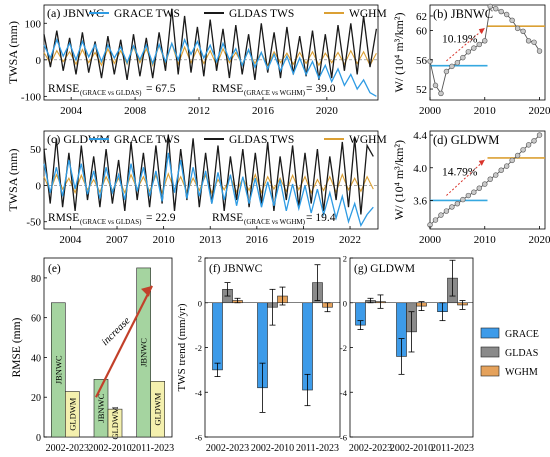 The height and width of the screenshot is (457, 550). Describe the element at coordinates (135, 111) in the screenshot. I see `x-tick-label: 2008` at that location.